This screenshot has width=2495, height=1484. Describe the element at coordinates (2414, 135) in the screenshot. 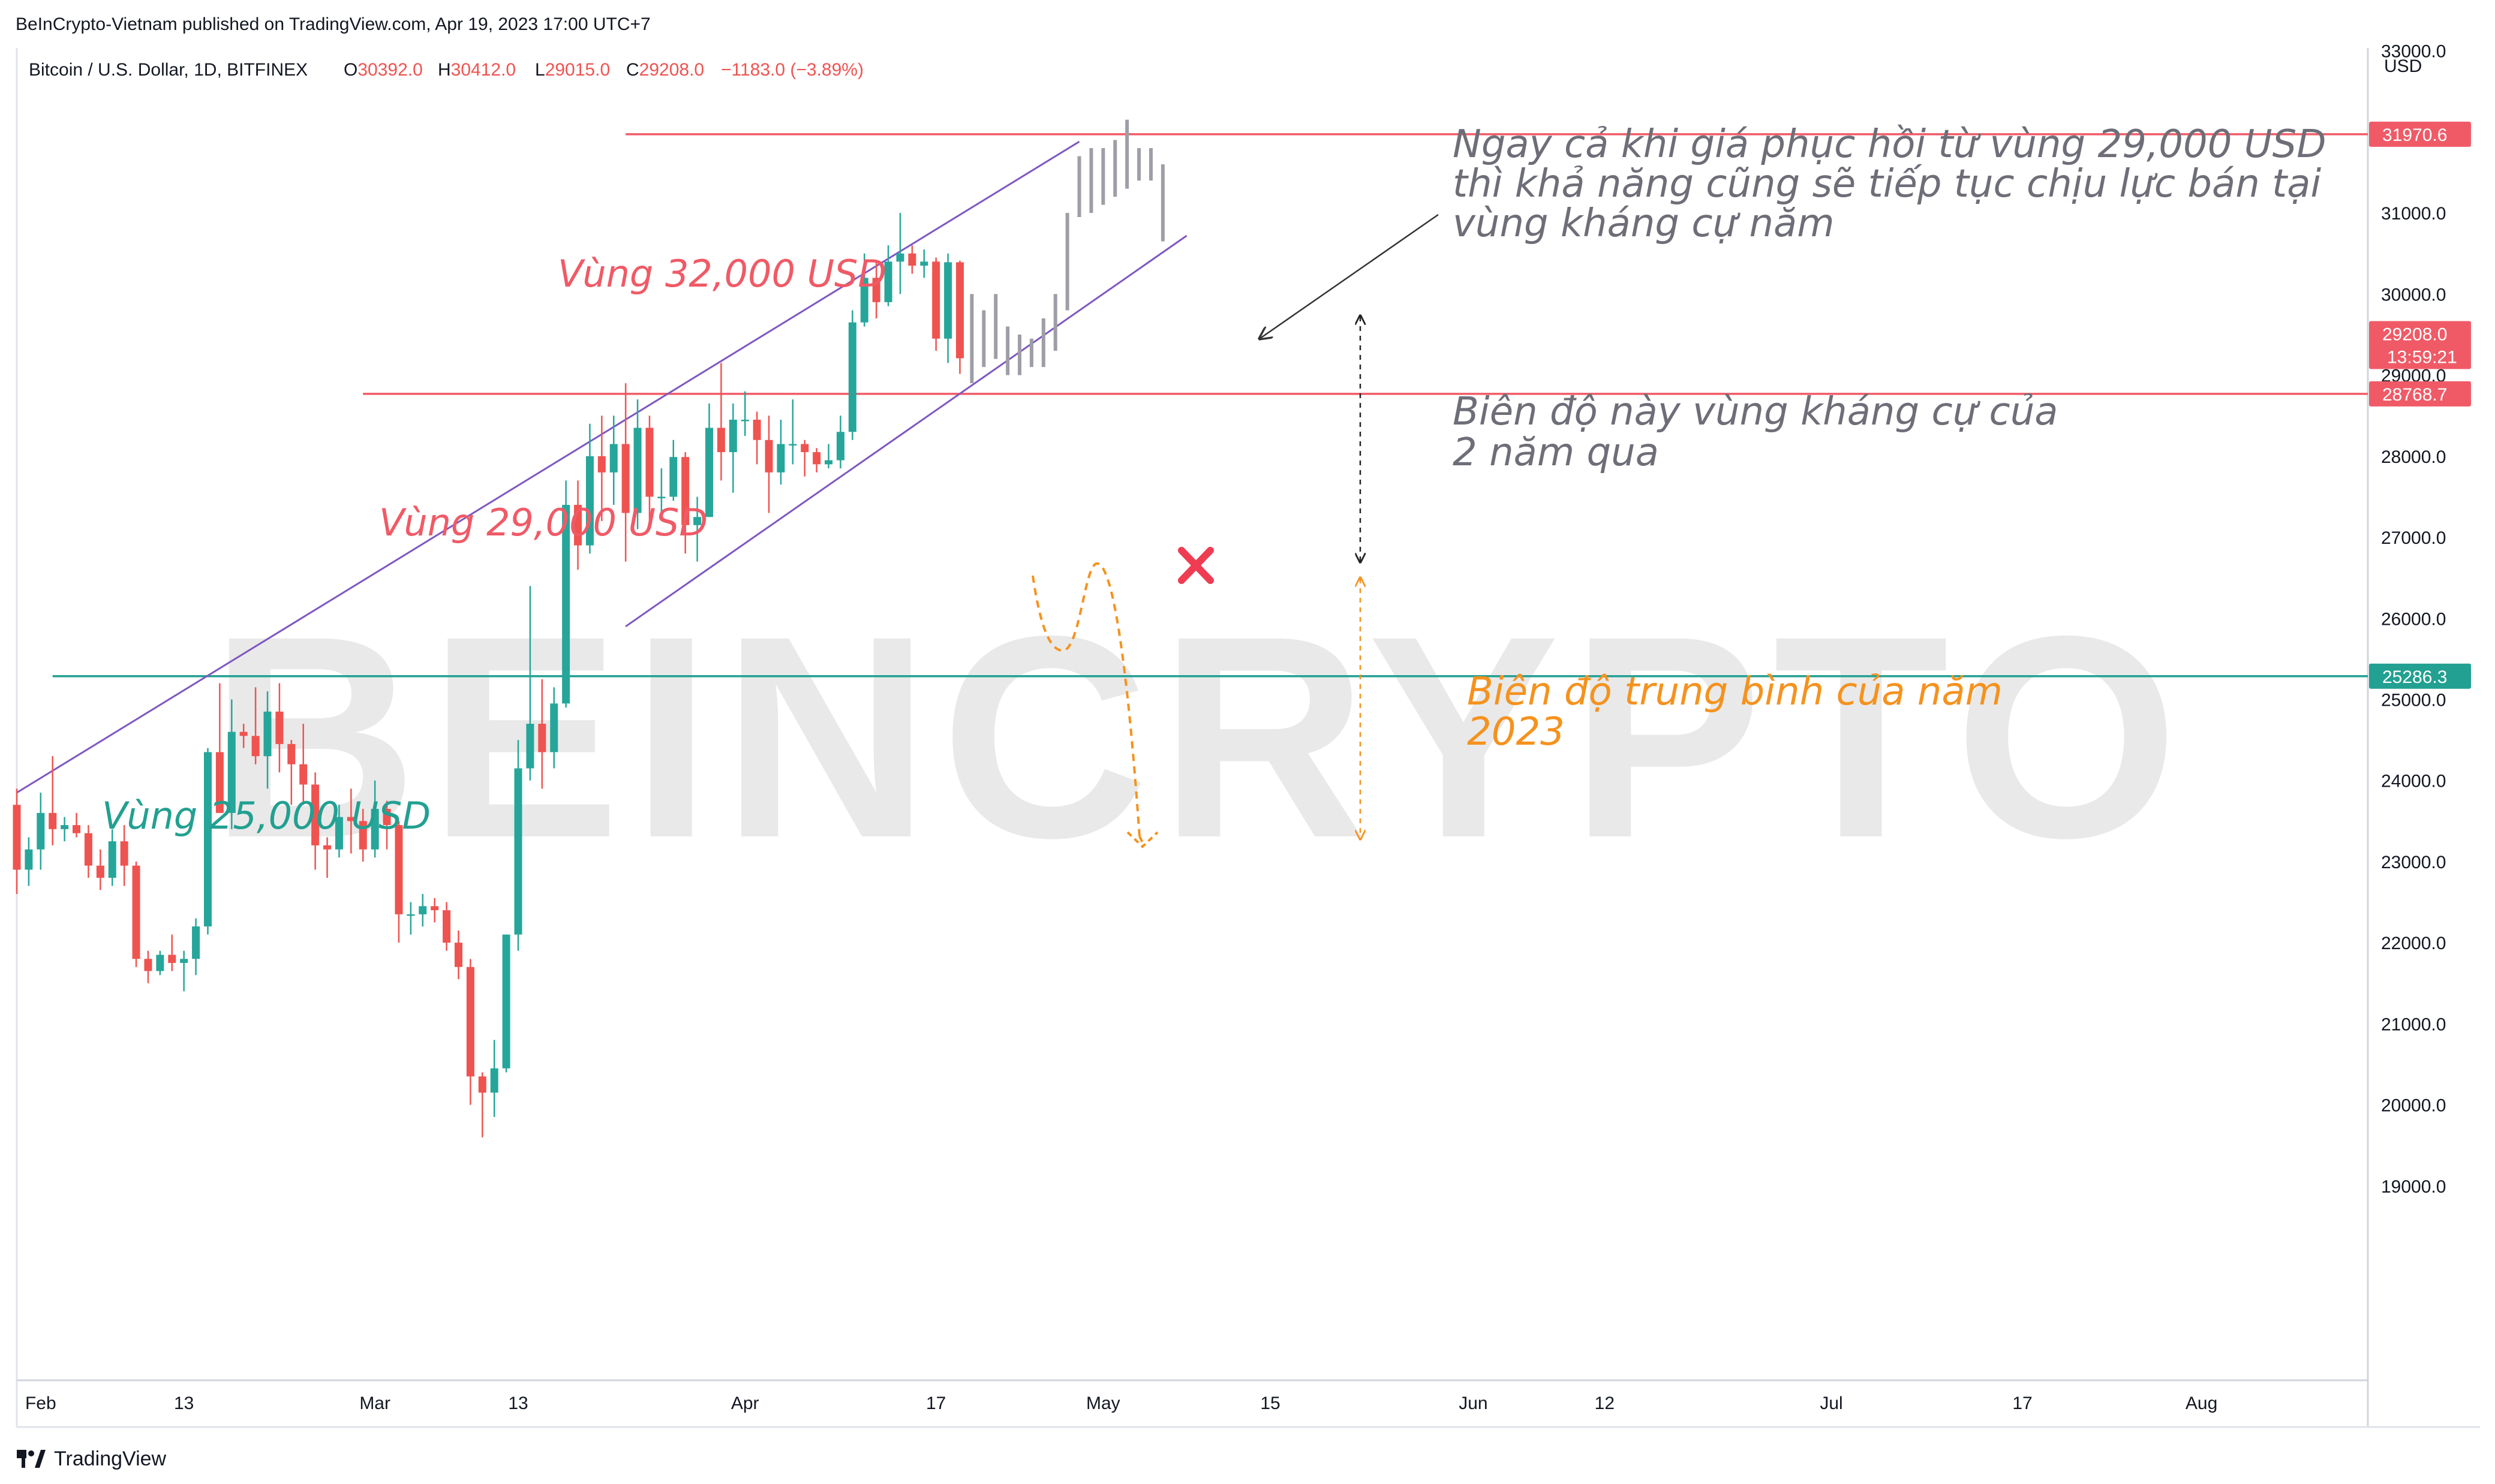

I see `price-tag-label: 31970.6` at that location.